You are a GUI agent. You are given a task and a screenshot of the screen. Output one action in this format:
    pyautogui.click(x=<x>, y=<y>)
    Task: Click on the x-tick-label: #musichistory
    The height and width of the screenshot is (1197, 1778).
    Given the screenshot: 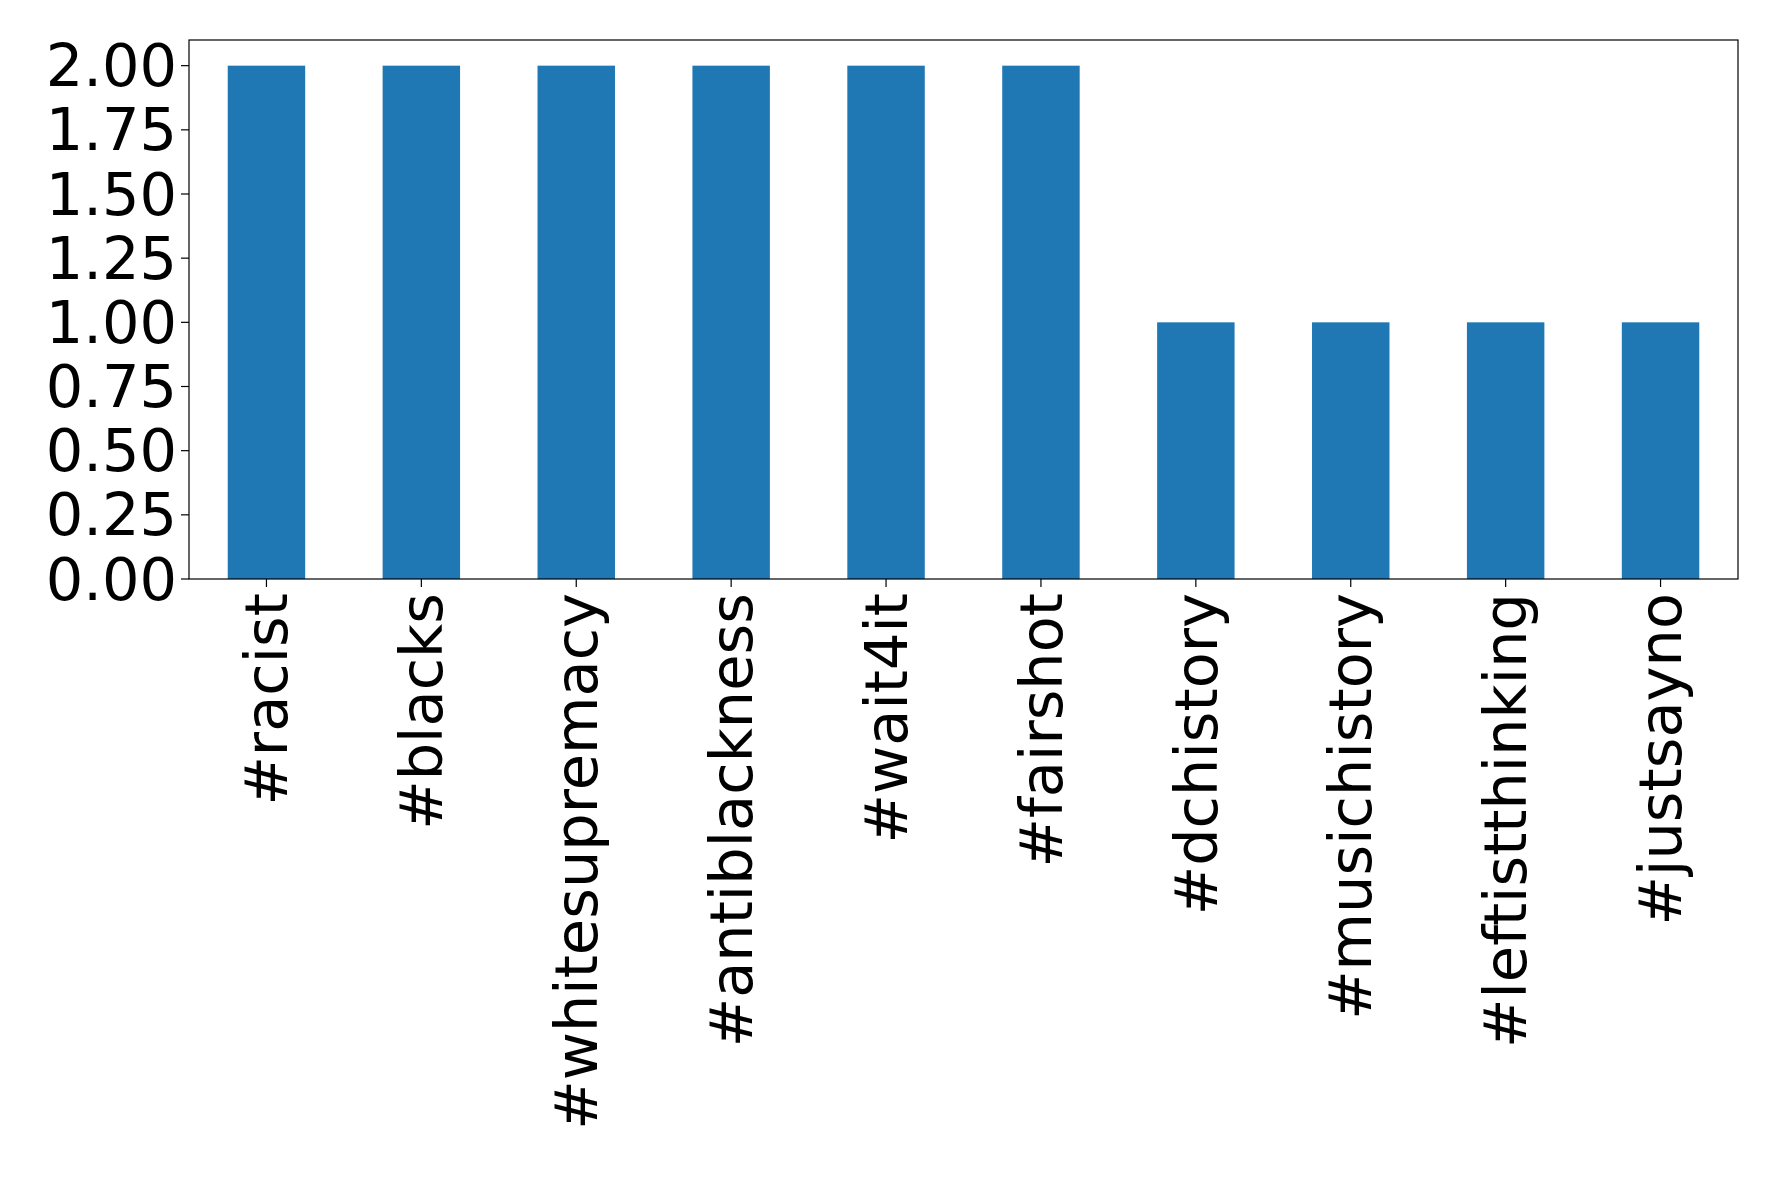 What is the action you would take?
    pyautogui.click(x=1351, y=806)
    